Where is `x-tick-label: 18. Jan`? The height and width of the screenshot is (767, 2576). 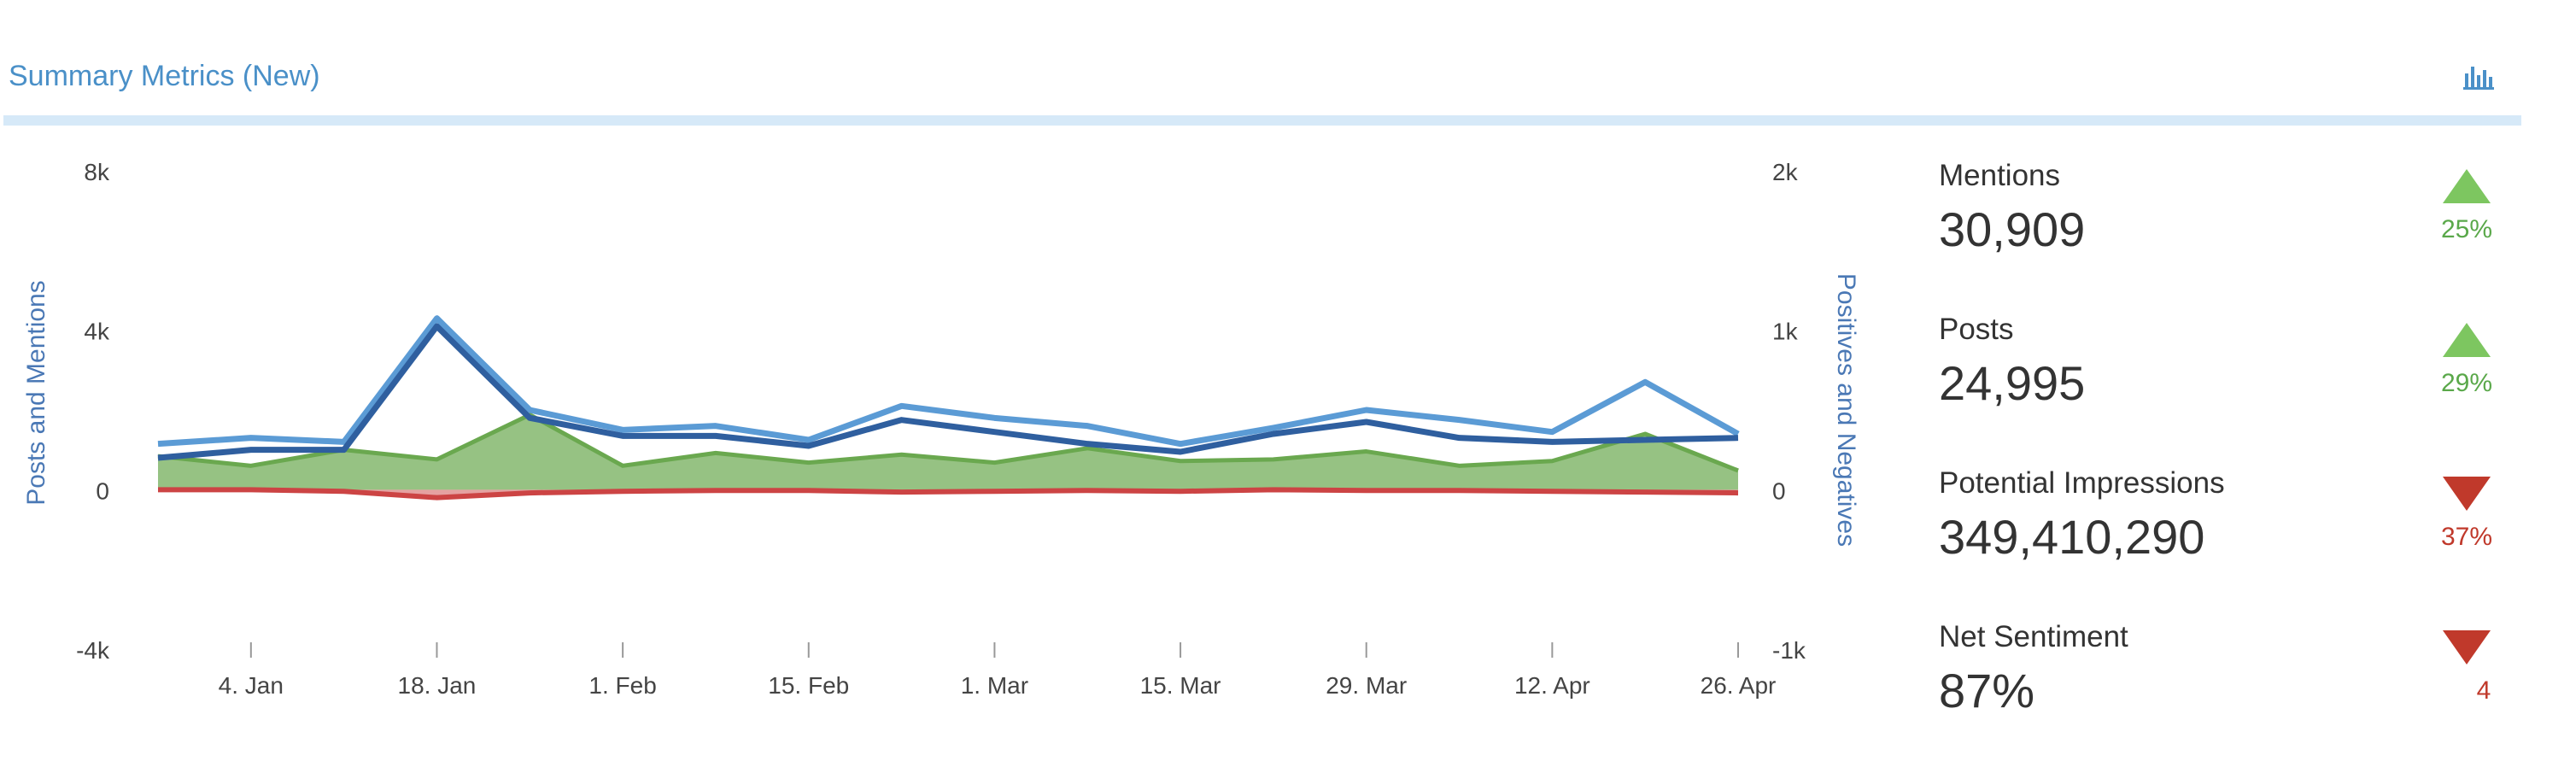 x-tick-label: 18. Jan is located at coordinates (437, 686).